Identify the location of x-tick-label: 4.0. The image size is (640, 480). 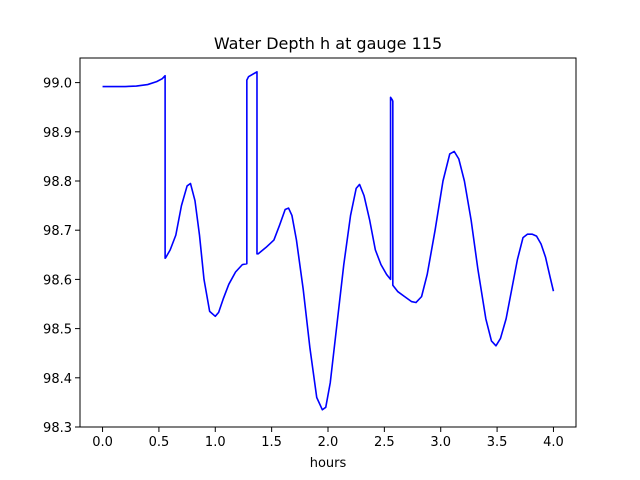
(553, 442).